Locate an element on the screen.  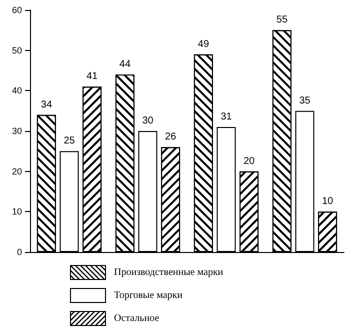
data-label: 31 is located at coordinates (226, 116).